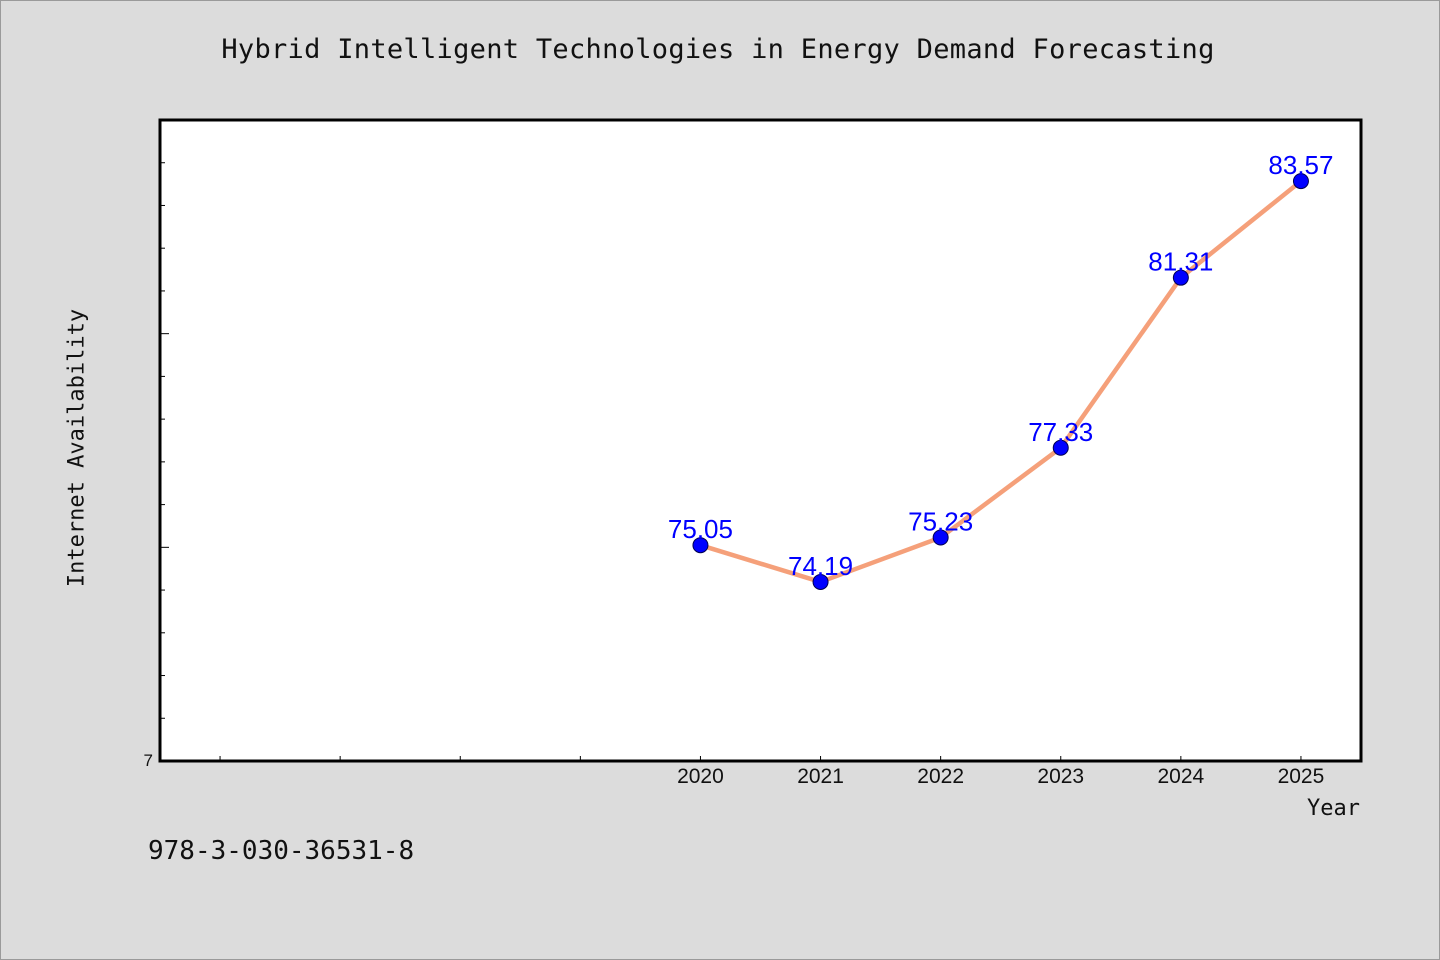 The height and width of the screenshot is (960, 1440). Describe the element at coordinates (1180, 776) in the screenshot. I see `x-tick-label: 2024` at that location.